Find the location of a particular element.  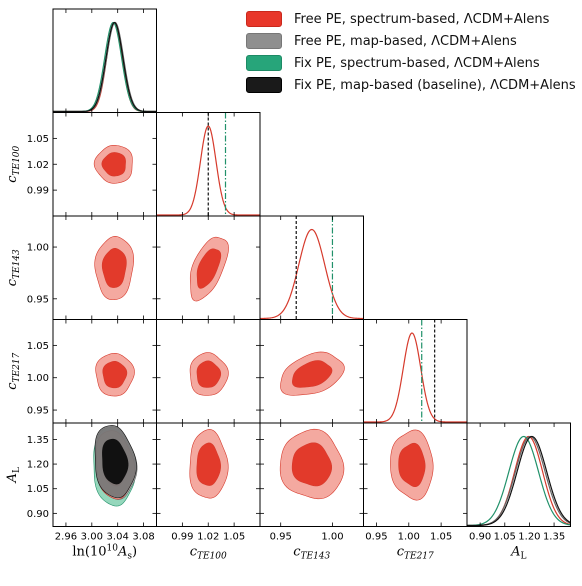

x-tick-label-4-2: 1.20 is located at coordinates (529, 537).